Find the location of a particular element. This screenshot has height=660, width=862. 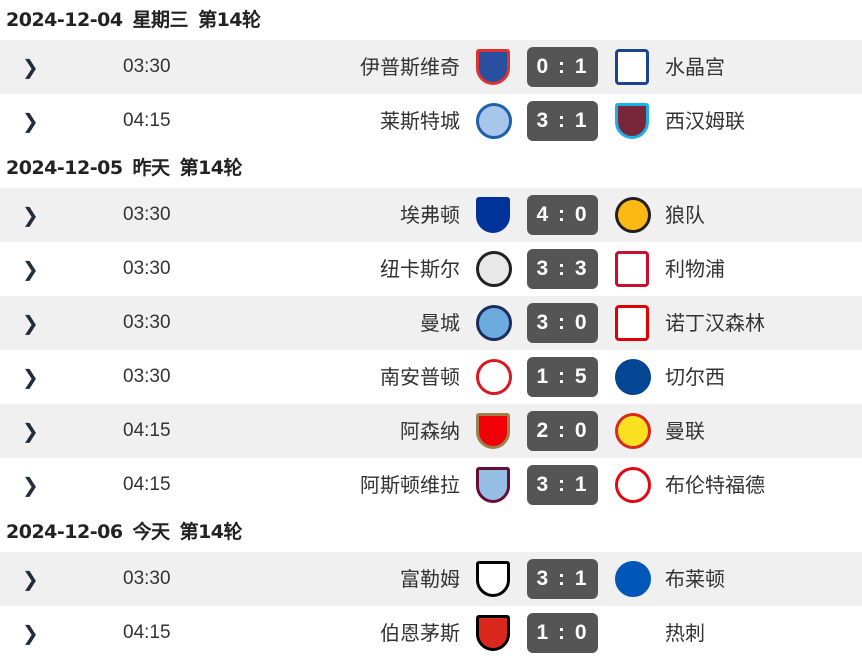

match-row: ❯ 04:15 阿斯顿维拉 3 : 1 布伦特福德 is located at coordinates (431, 485).